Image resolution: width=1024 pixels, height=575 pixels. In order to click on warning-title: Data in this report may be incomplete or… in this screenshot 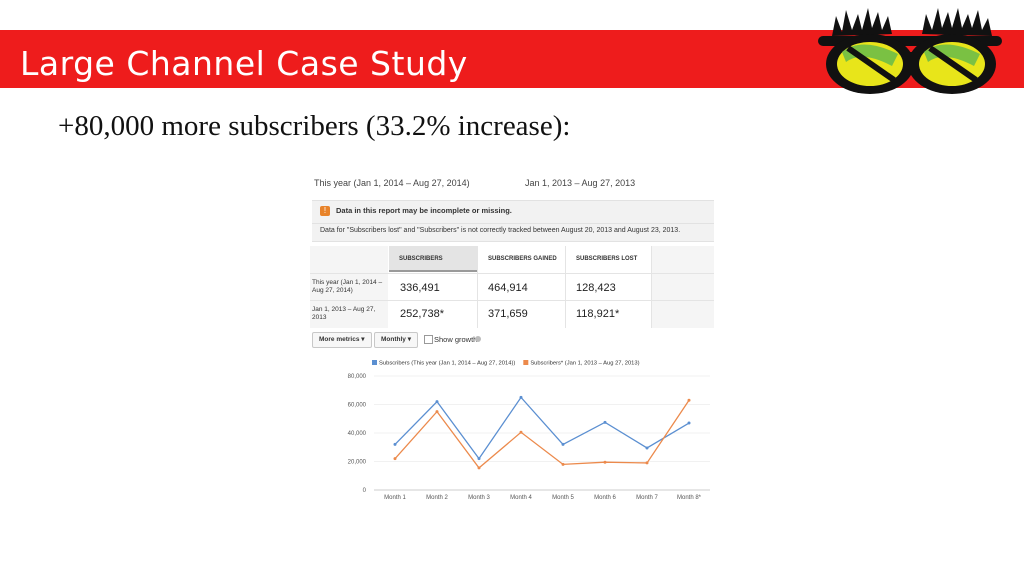, I will do `click(424, 210)`.